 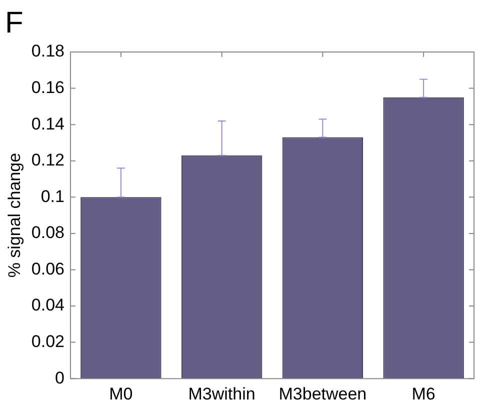 What do you see at coordinates (59, 378) in the screenshot?
I see `y-tick-label: 0` at bounding box center [59, 378].